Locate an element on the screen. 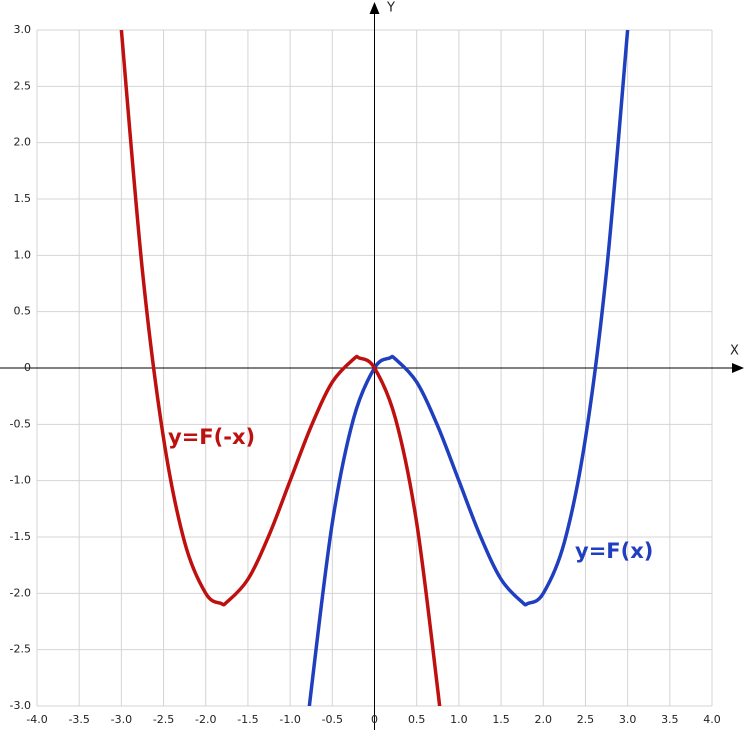  x-tick-label: -4.0 is located at coordinates (36, 719).